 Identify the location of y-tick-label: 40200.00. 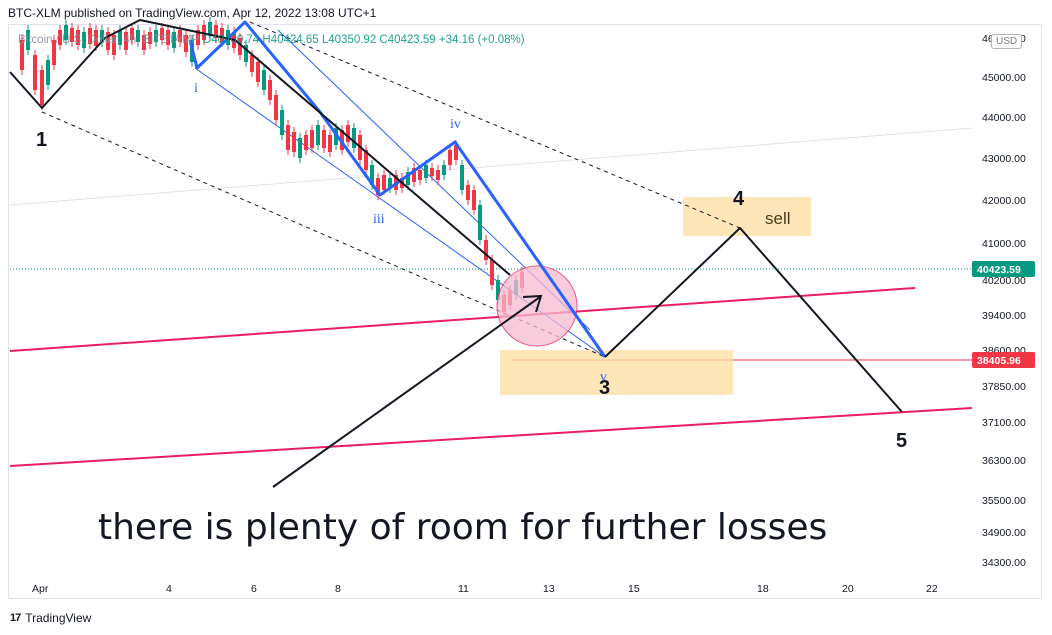
(1004, 281).